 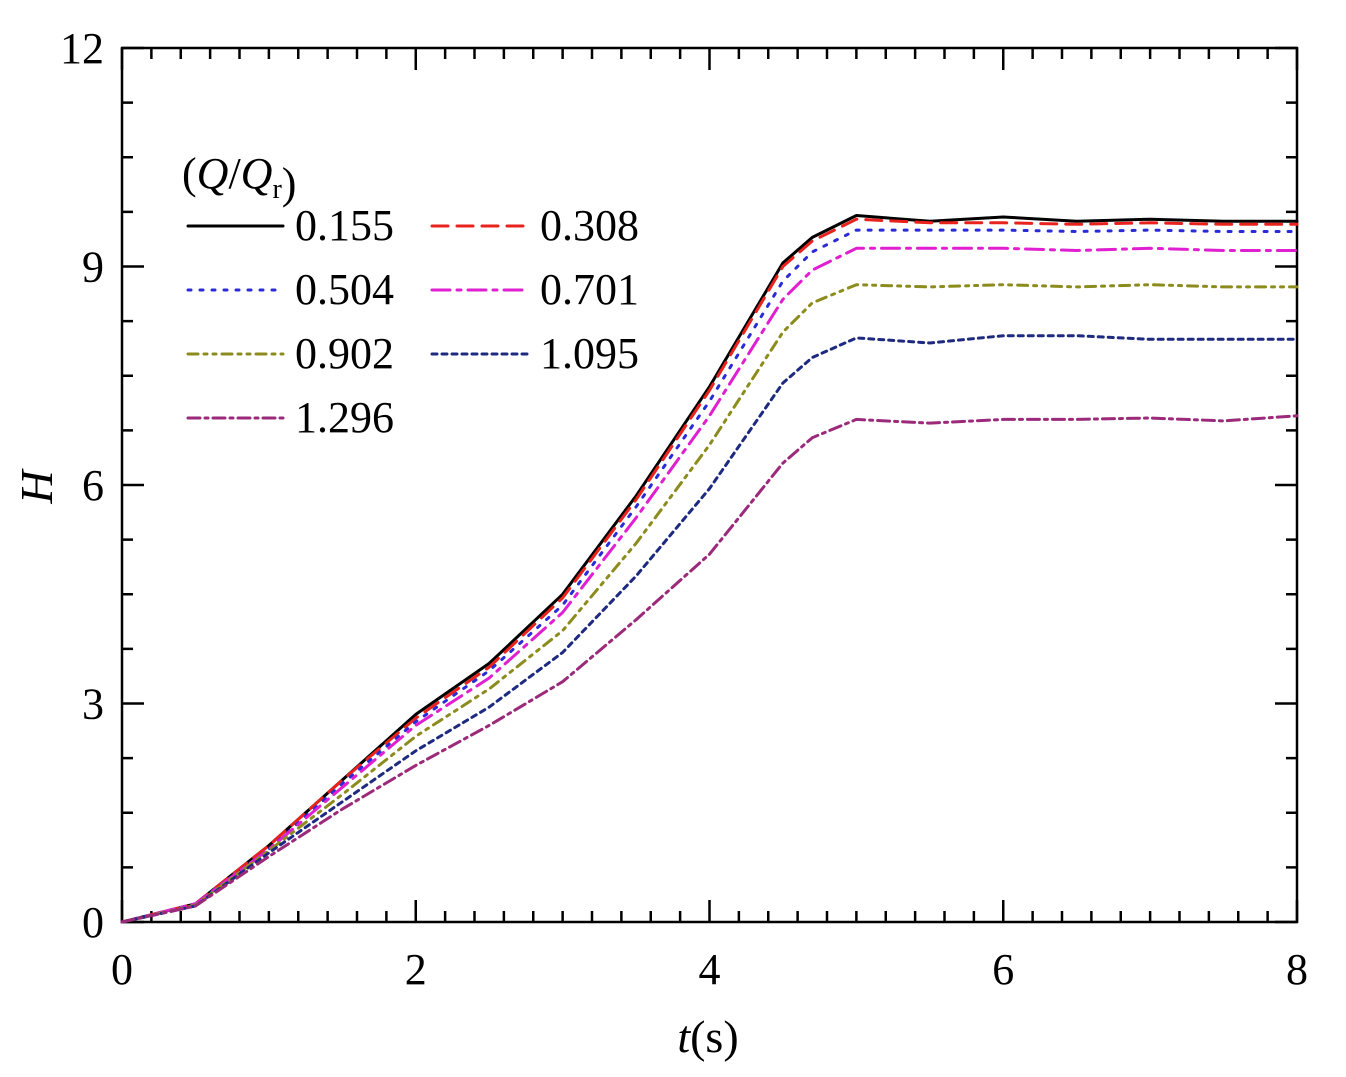 What do you see at coordinates (344, 225) in the screenshot?
I see `legend-label-0.155: 0.155` at bounding box center [344, 225].